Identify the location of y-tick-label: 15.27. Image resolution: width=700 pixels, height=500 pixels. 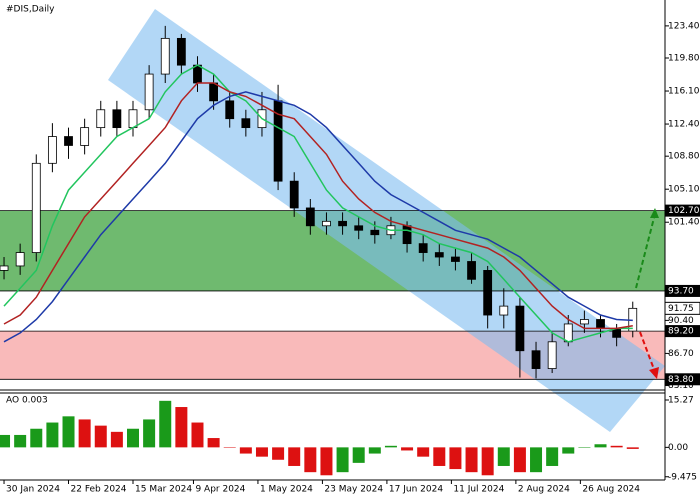
(681, 400).